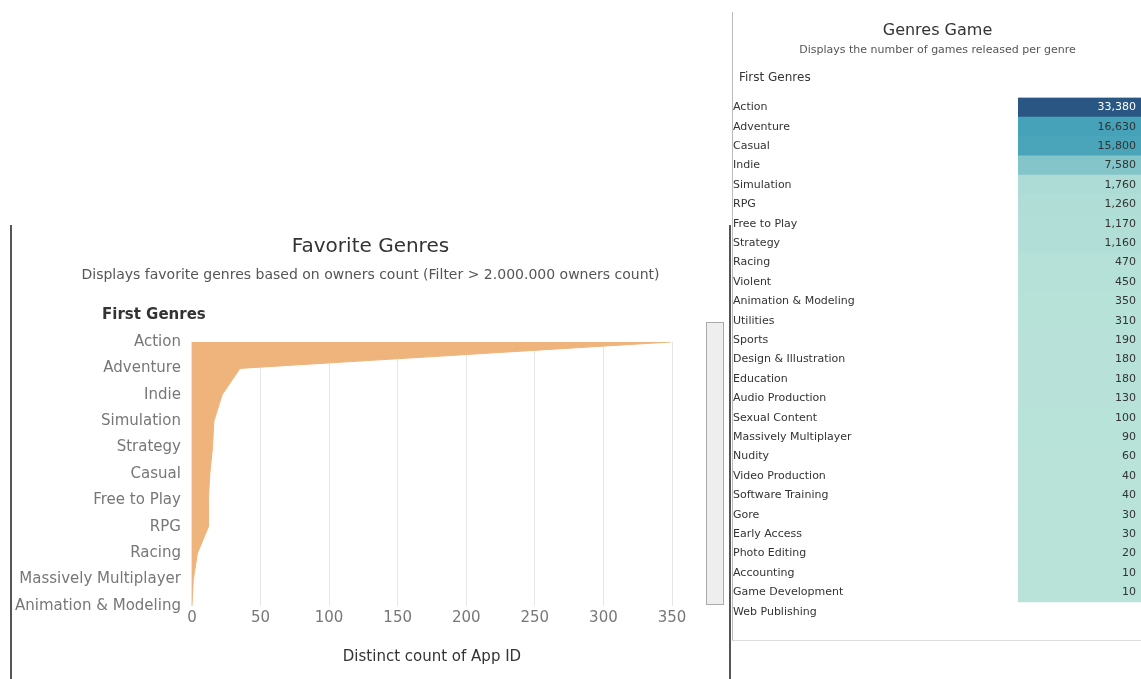  Describe the element at coordinates (1116, 107) in the screenshot. I see `data-label: 33,380` at that location.